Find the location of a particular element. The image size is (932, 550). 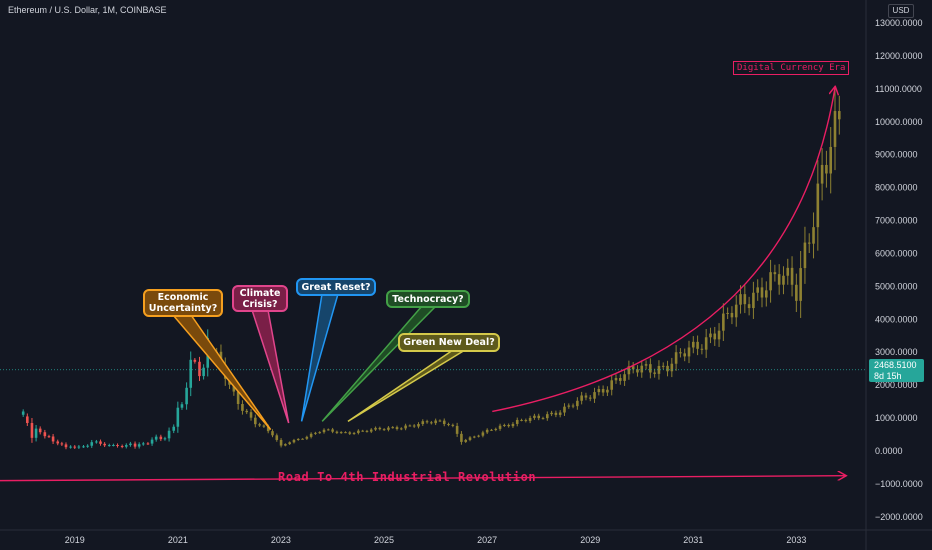

currency-badge: USD is located at coordinates (901, 11).